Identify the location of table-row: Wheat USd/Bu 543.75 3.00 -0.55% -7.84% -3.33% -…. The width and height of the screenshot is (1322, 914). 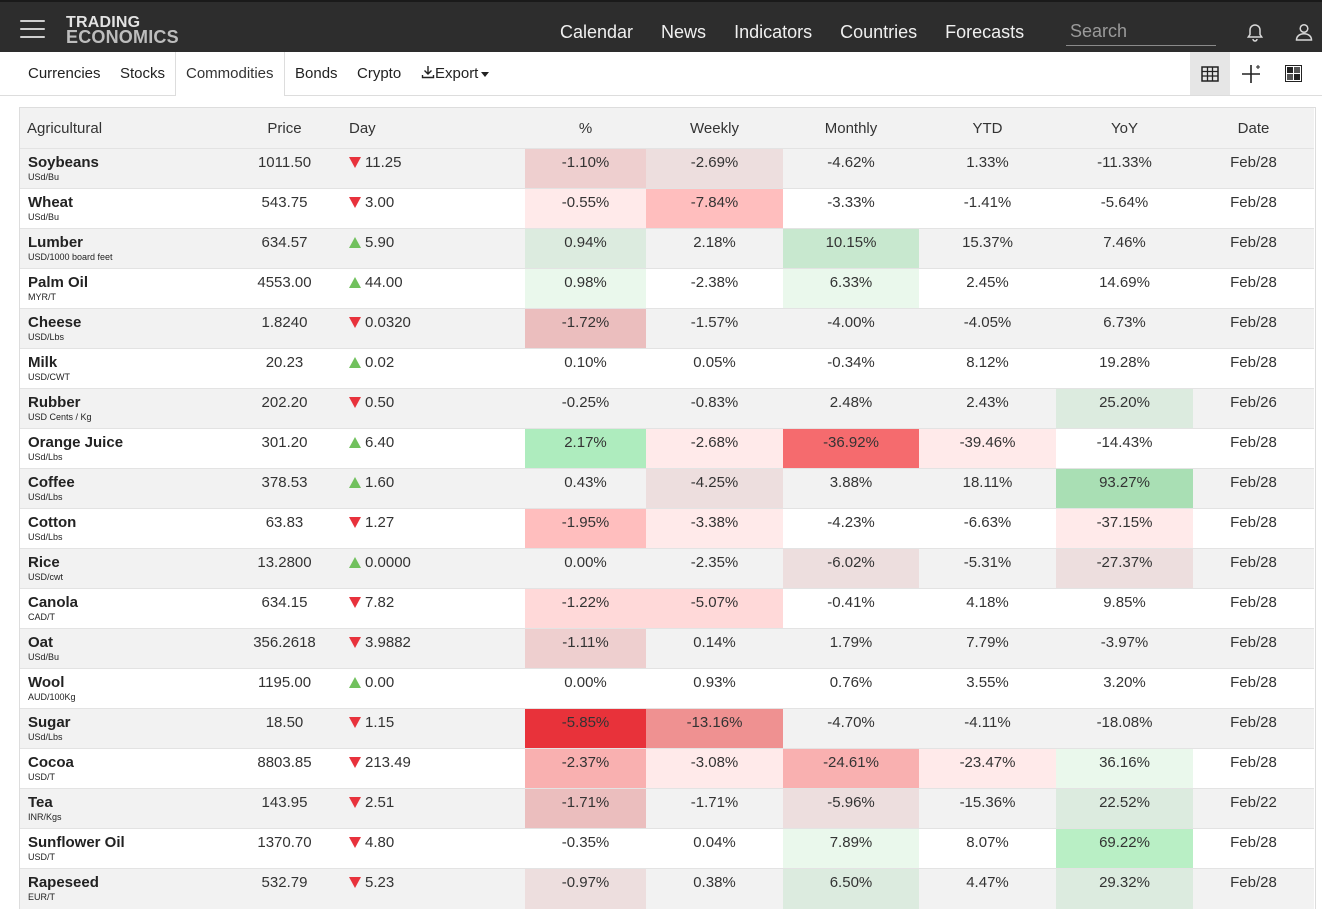
(667, 208).